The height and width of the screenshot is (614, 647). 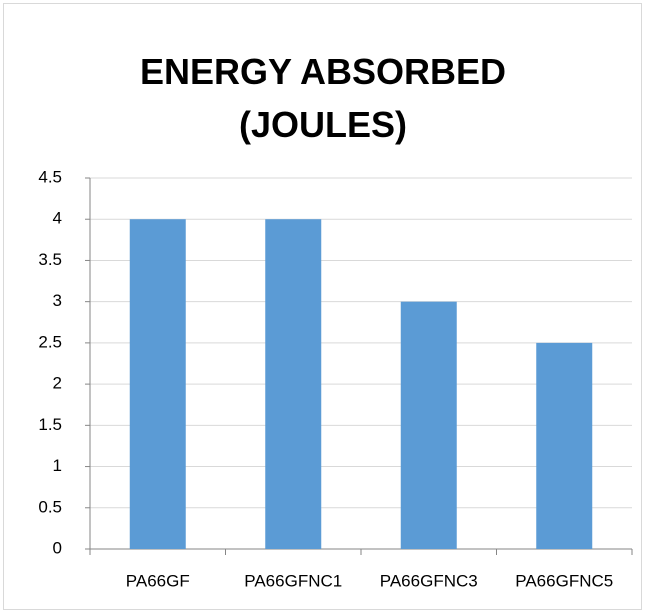 I want to click on x-tick-label: PA66GF, so click(x=158, y=580).